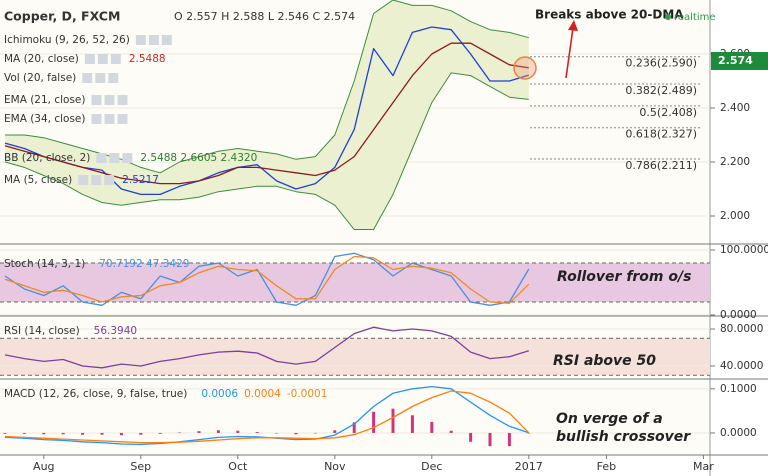  Describe the element at coordinates (307, 394) in the screenshot. I see `indicator-readout: -0.0001` at that location.